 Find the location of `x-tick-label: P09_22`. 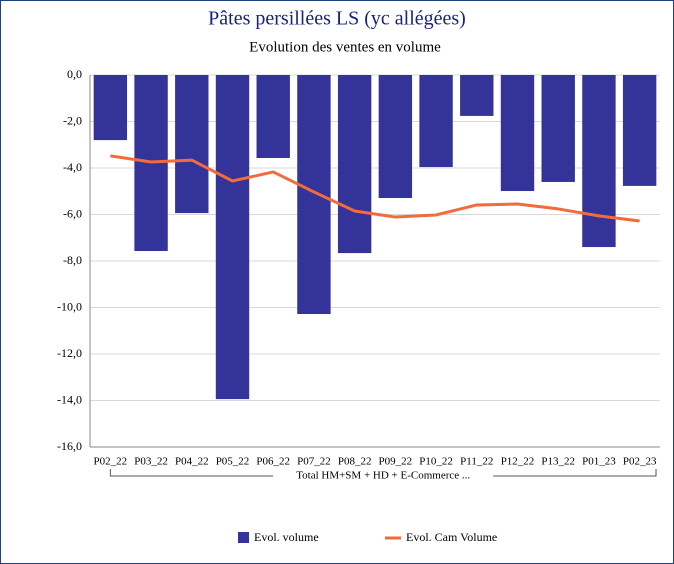

x-tick-label: P09_22 is located at coordinates (396, 462).